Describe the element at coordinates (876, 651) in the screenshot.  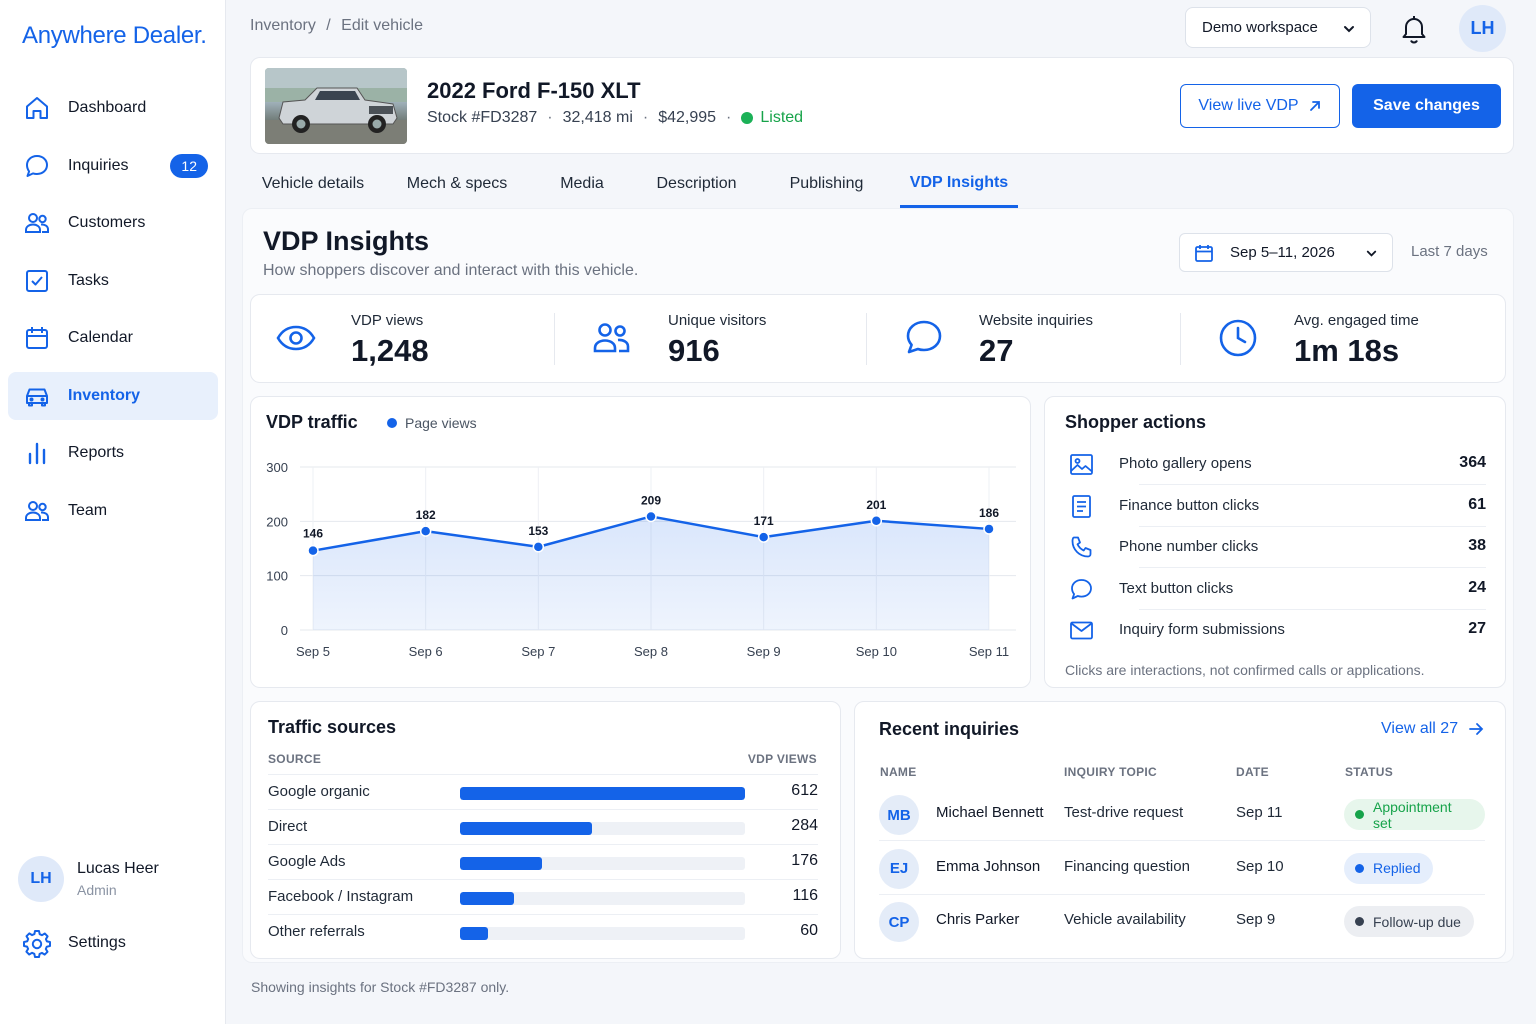
I see `x-tick-label: Sep 10` at that location.